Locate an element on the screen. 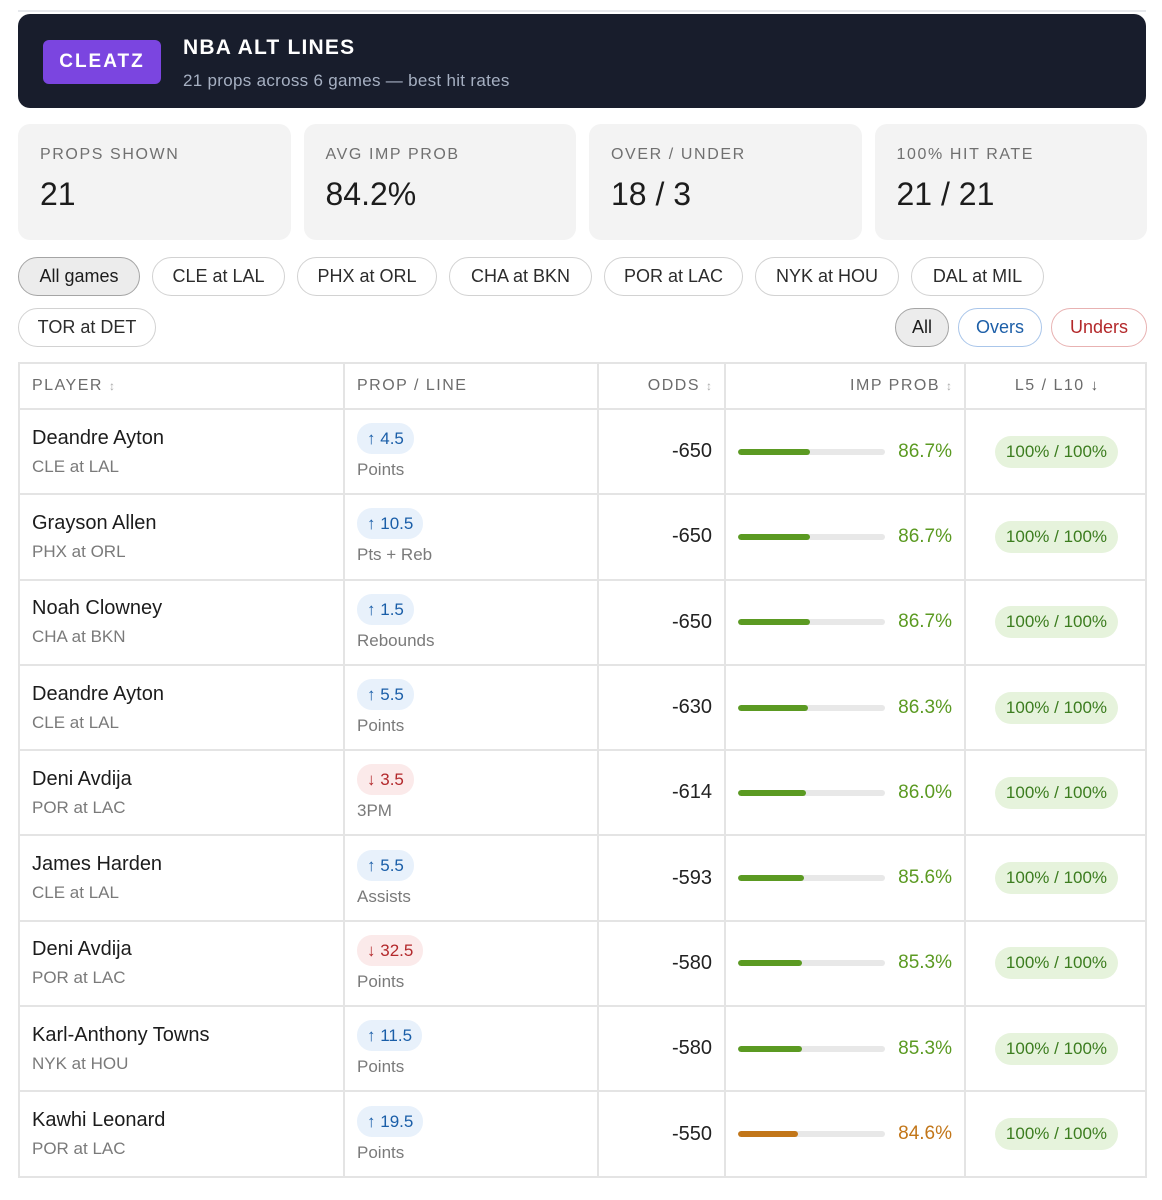  player-game: POR at LAC is located at coordinates (79, 978).